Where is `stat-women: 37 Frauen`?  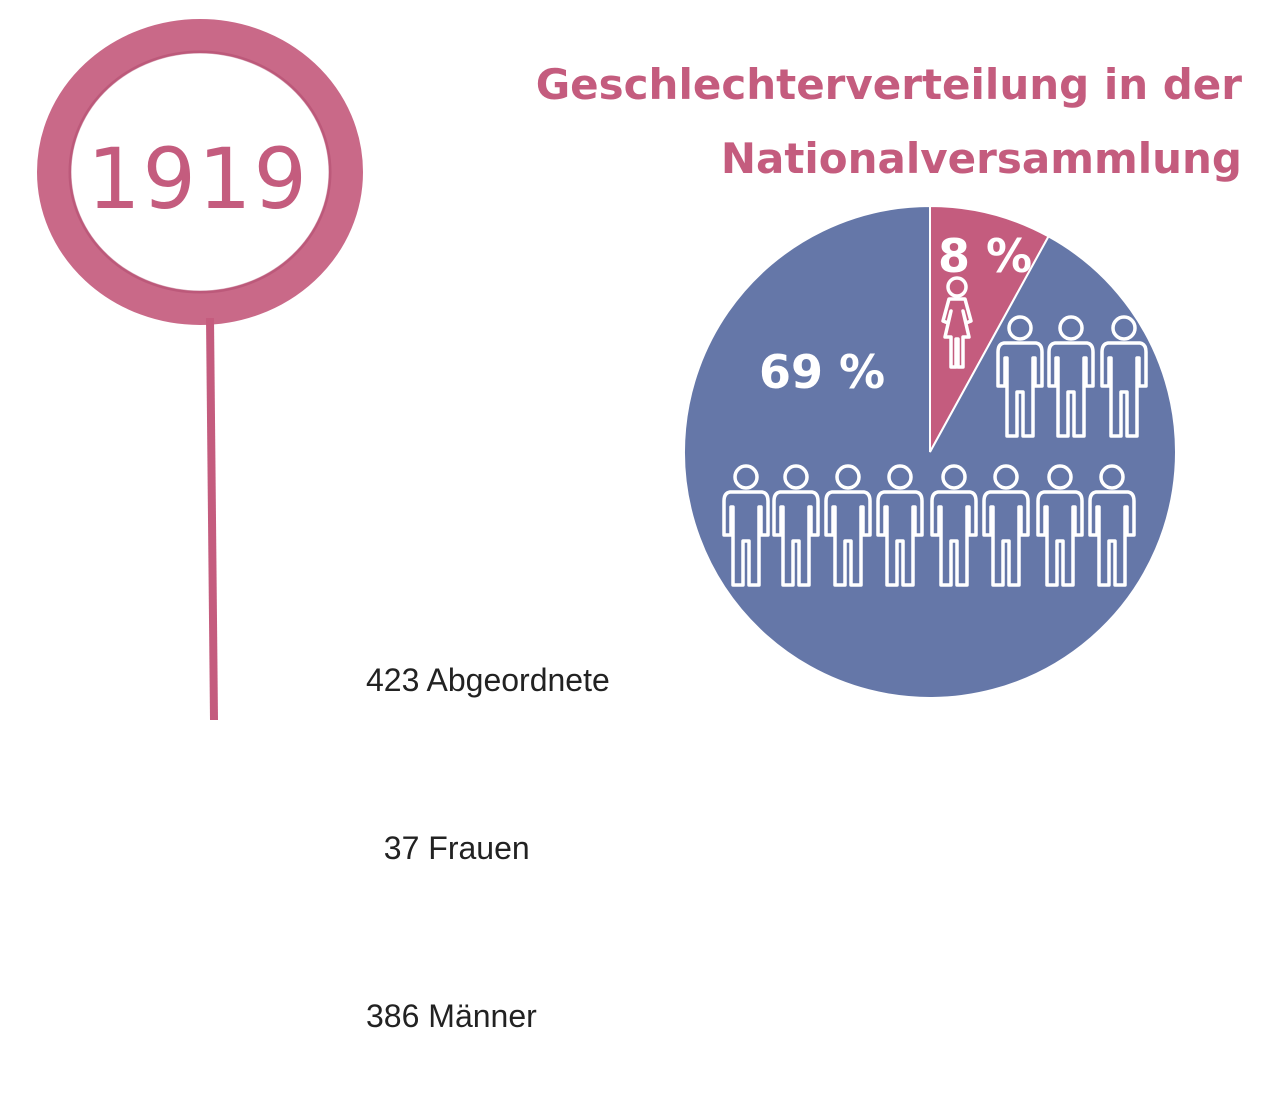 stat-women: 37 Frauen is located at coordinates (448, 848).